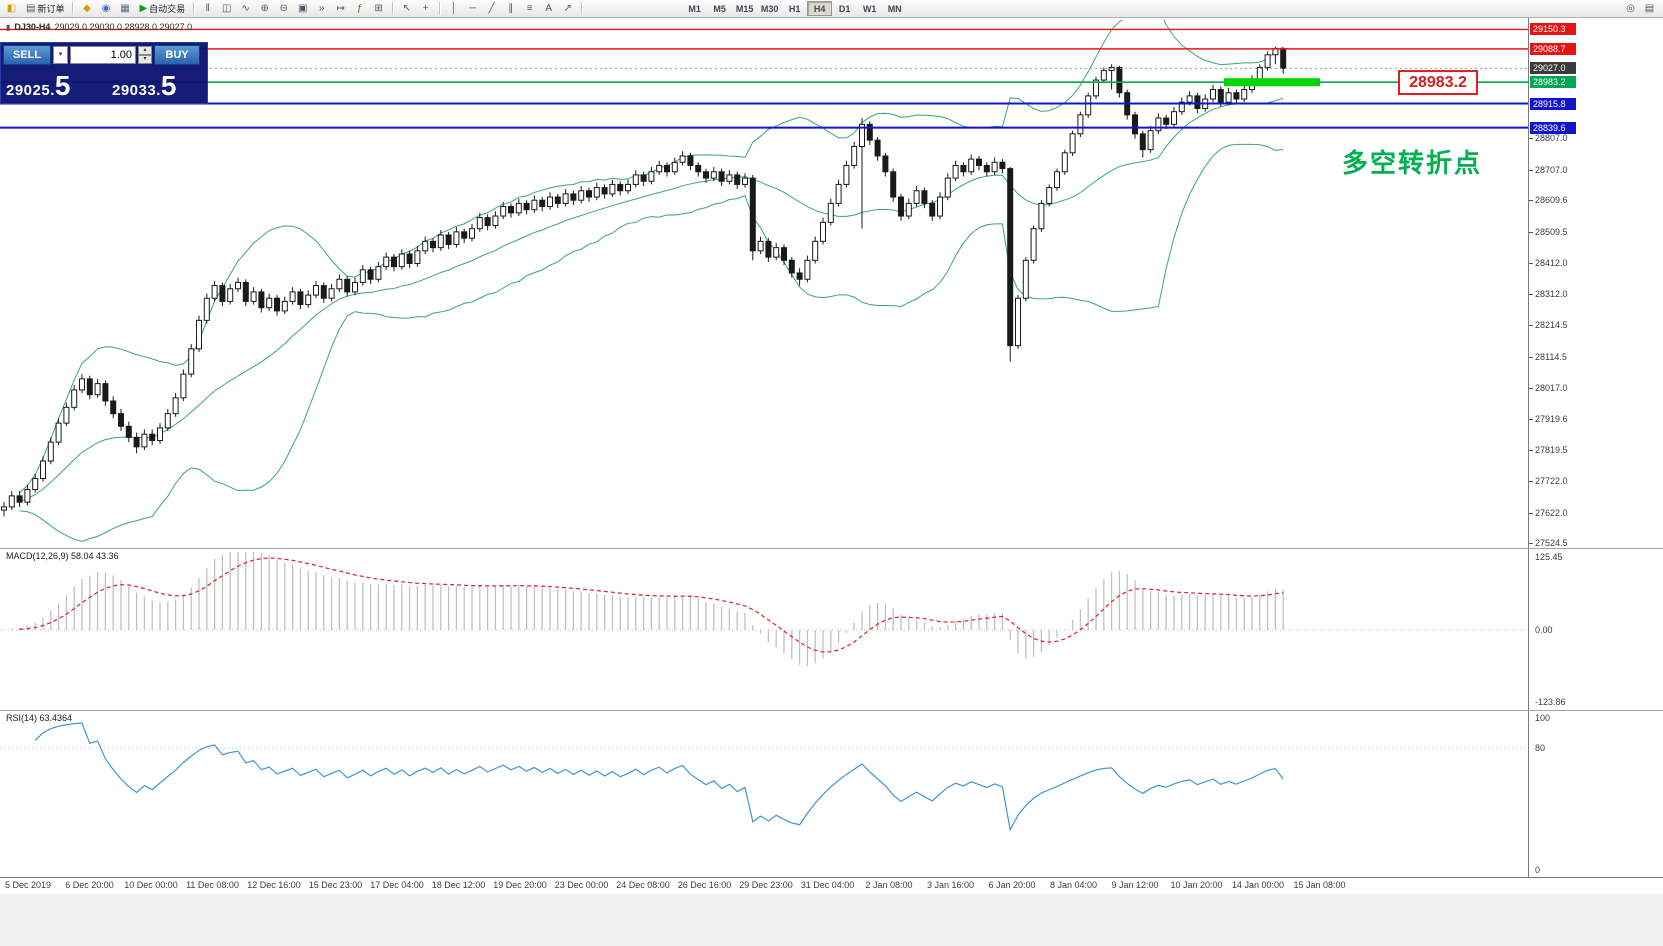 The height and width of the screenshot is (946, 1663). Describe the element at coordinates (1073, 885) in the screenshot. I see `time-tick-label: 8 Jan 04:00` at that location.